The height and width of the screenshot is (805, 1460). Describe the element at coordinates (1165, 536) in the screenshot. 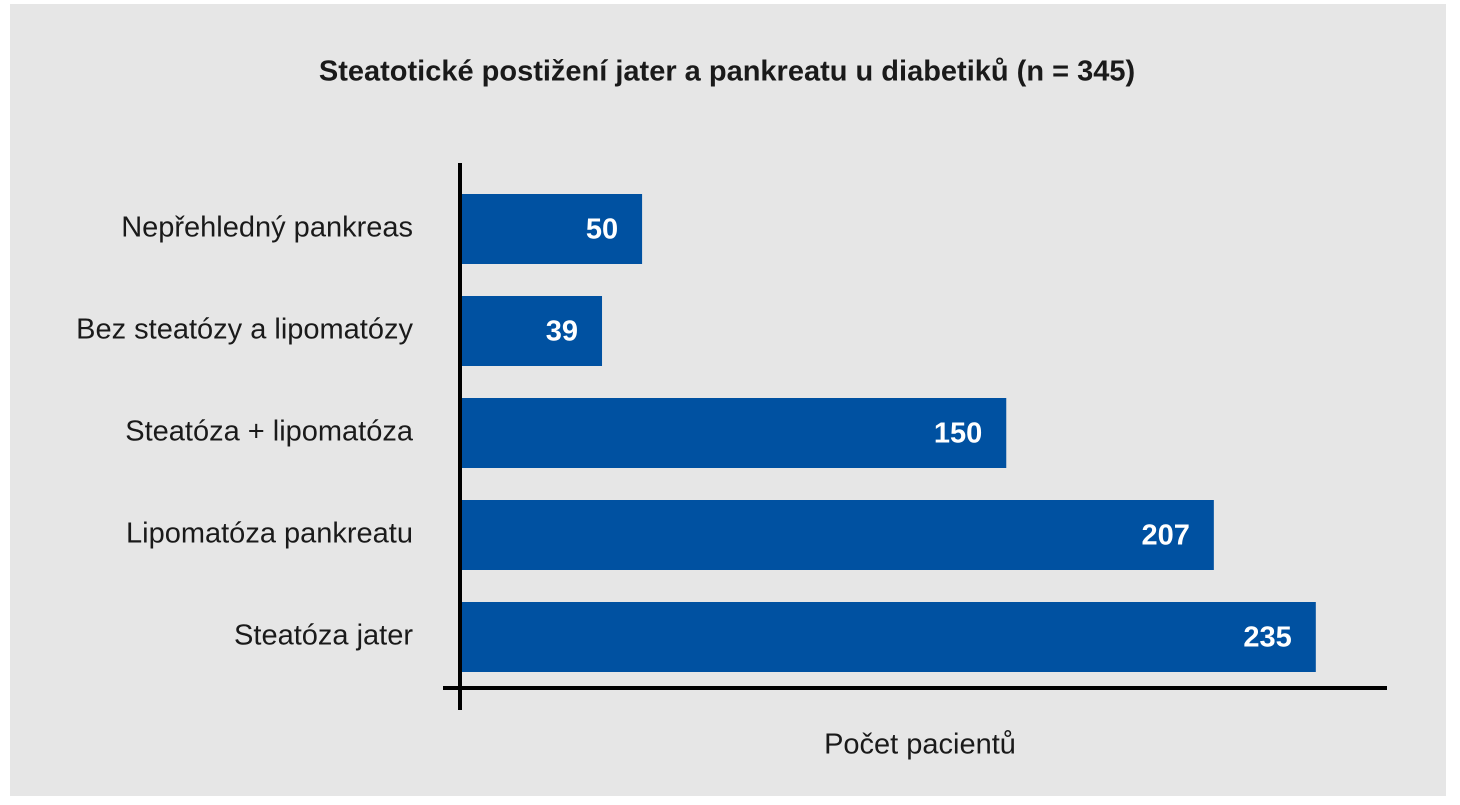

I see `bar-value-label: 207` at that location.